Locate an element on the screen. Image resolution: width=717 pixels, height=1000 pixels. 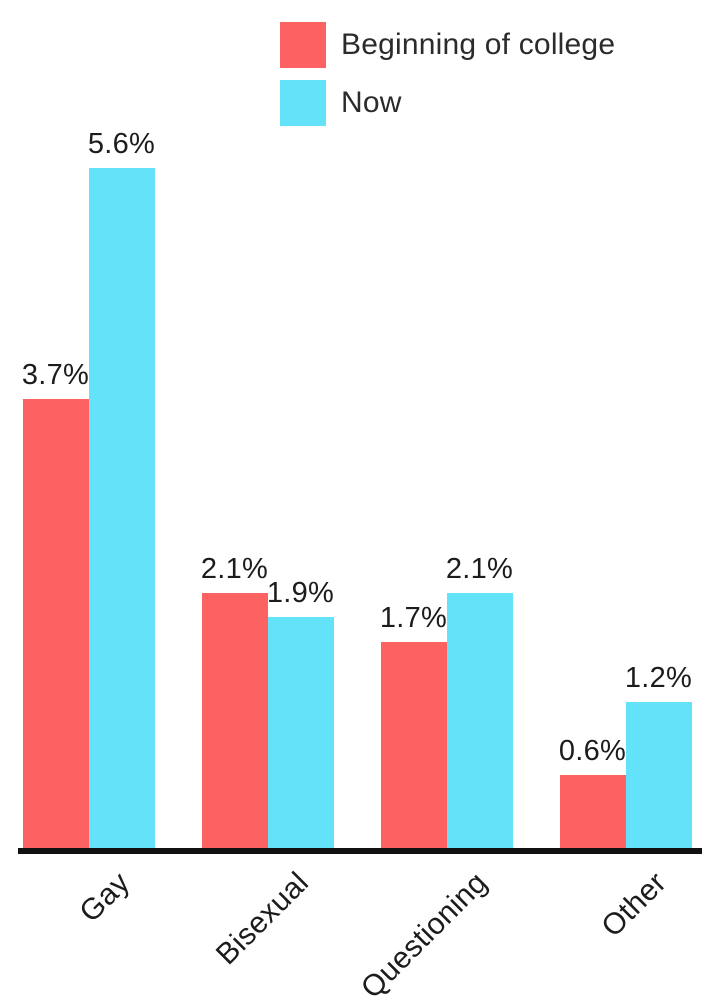
legend-swatch-now is located at coordinates (303, 103).